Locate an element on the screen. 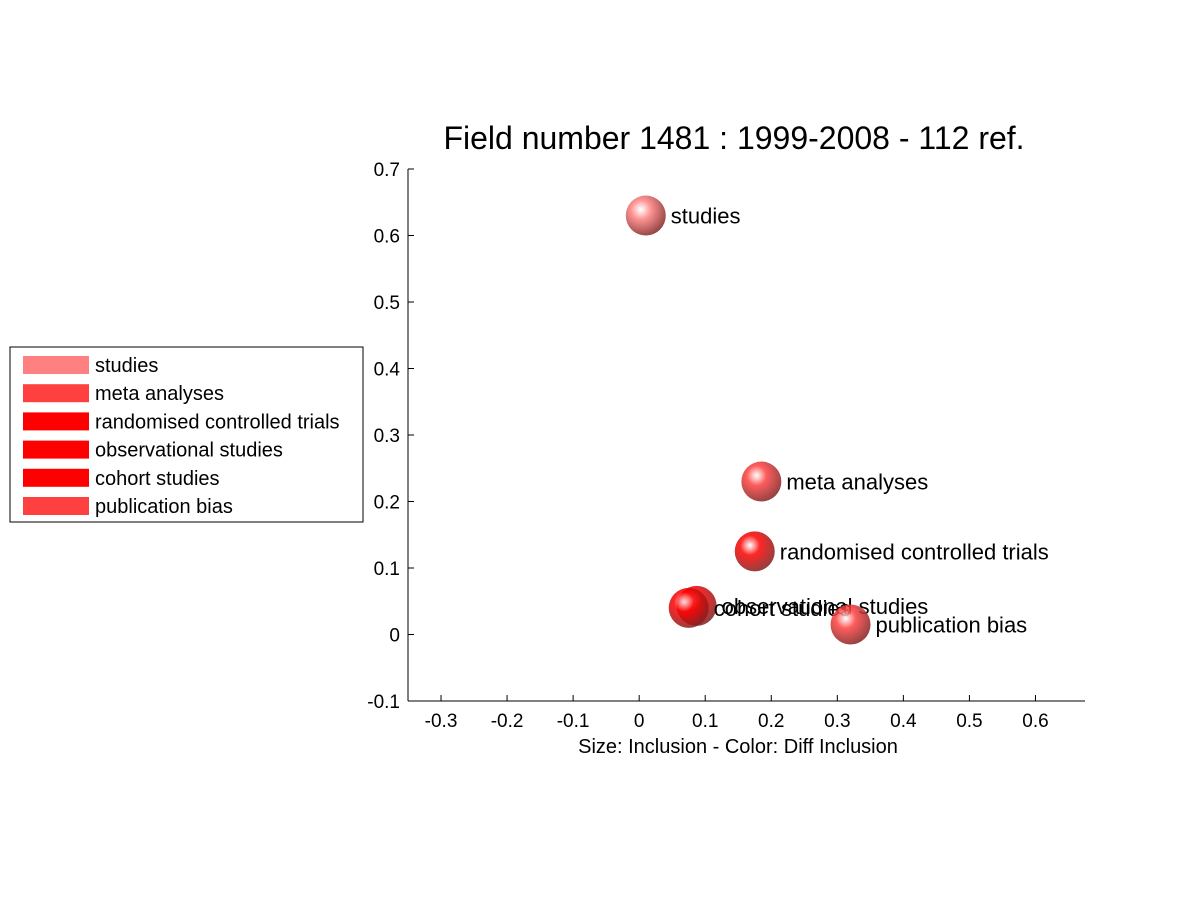 This screenshot has height=900, width=1200. x-tick-label: 0.3 is located at coordinates (837, 721).